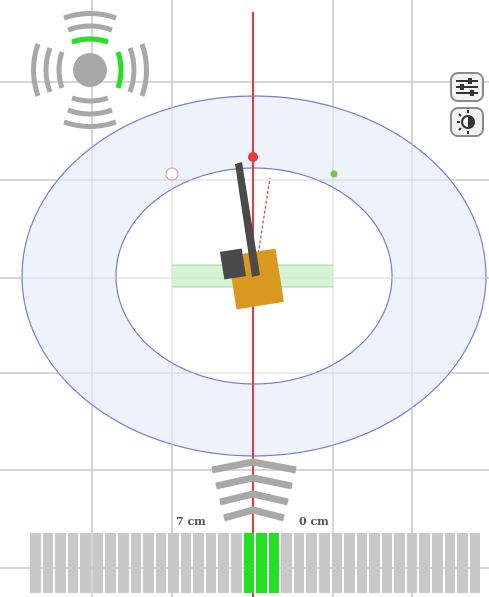 The height and width of the screenshot is (597, 489). I want to click on sliders-icon, so click(467, 87).